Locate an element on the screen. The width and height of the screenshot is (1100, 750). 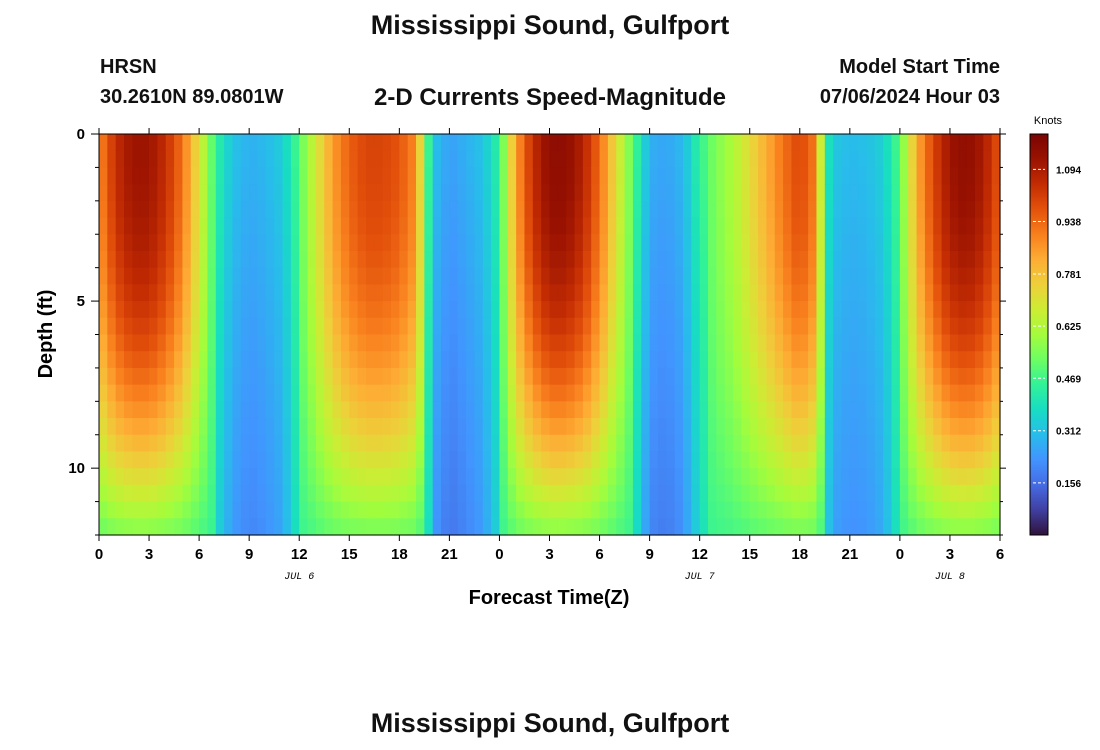
x-tick-label: 9 is located at coordinates (649, 554).